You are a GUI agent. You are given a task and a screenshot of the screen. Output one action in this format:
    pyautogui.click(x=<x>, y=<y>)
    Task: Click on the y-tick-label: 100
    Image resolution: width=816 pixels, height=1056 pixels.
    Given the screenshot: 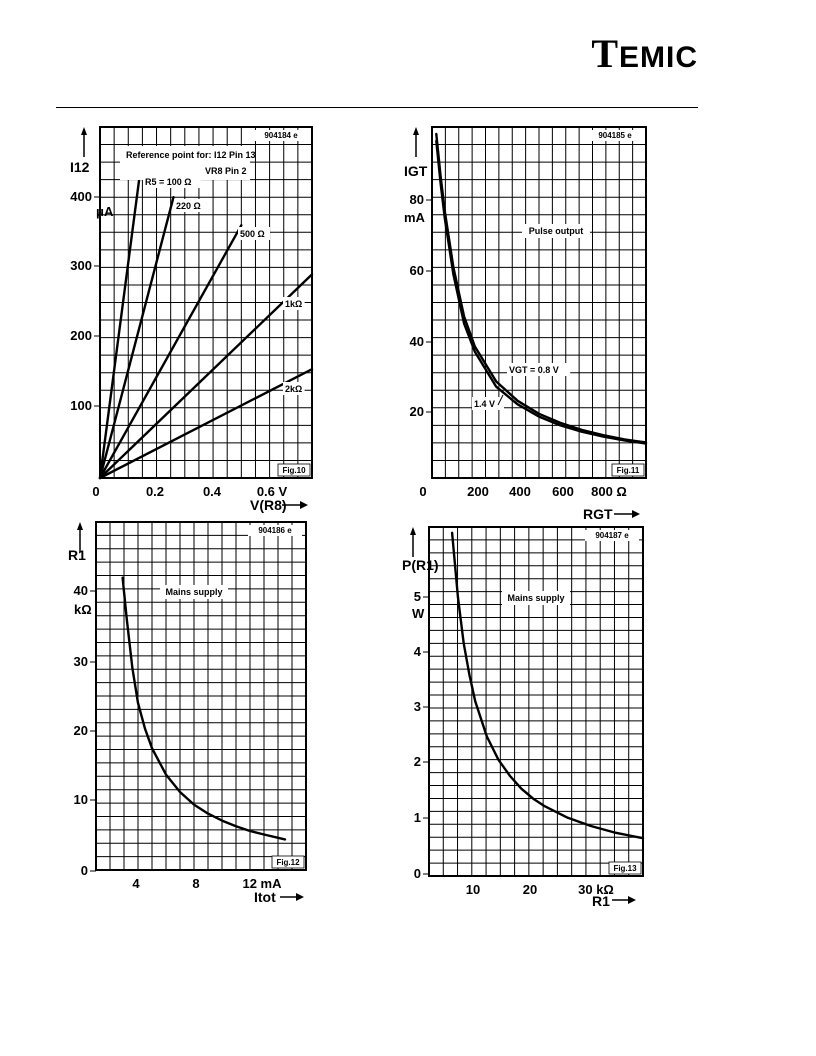 What is the action you would take?
    pyautogui.click(x=81, y=405)
    